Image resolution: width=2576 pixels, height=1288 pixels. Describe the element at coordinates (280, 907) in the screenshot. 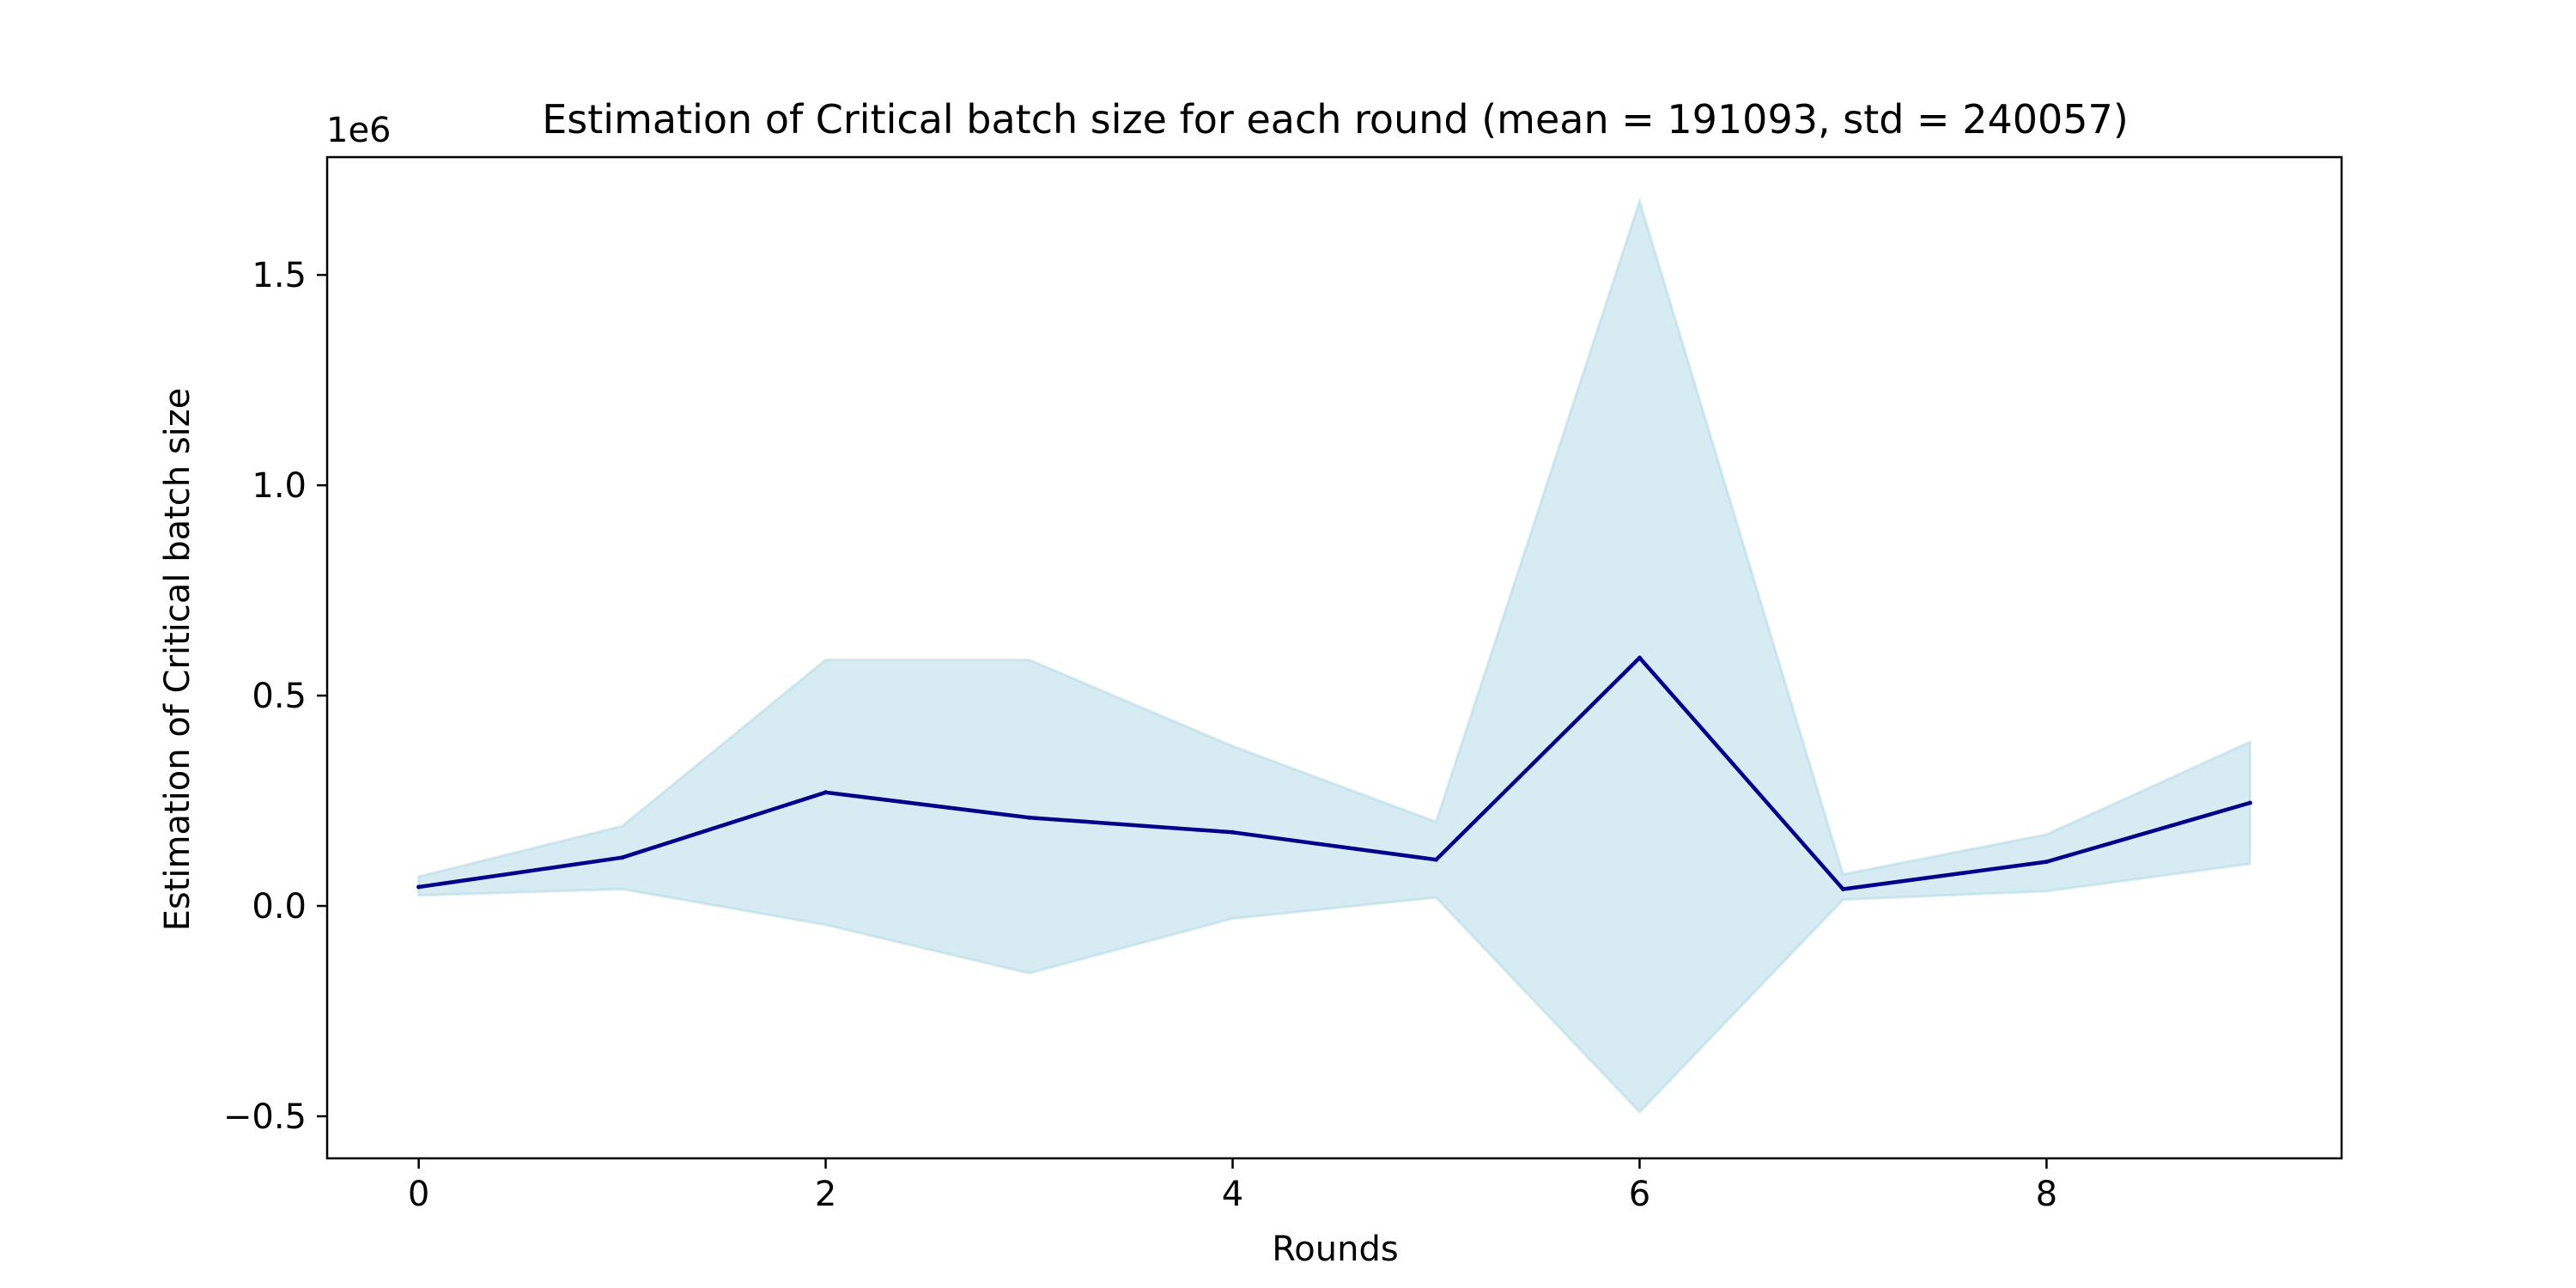

I see `y-tick-label: 0.0` at that location.